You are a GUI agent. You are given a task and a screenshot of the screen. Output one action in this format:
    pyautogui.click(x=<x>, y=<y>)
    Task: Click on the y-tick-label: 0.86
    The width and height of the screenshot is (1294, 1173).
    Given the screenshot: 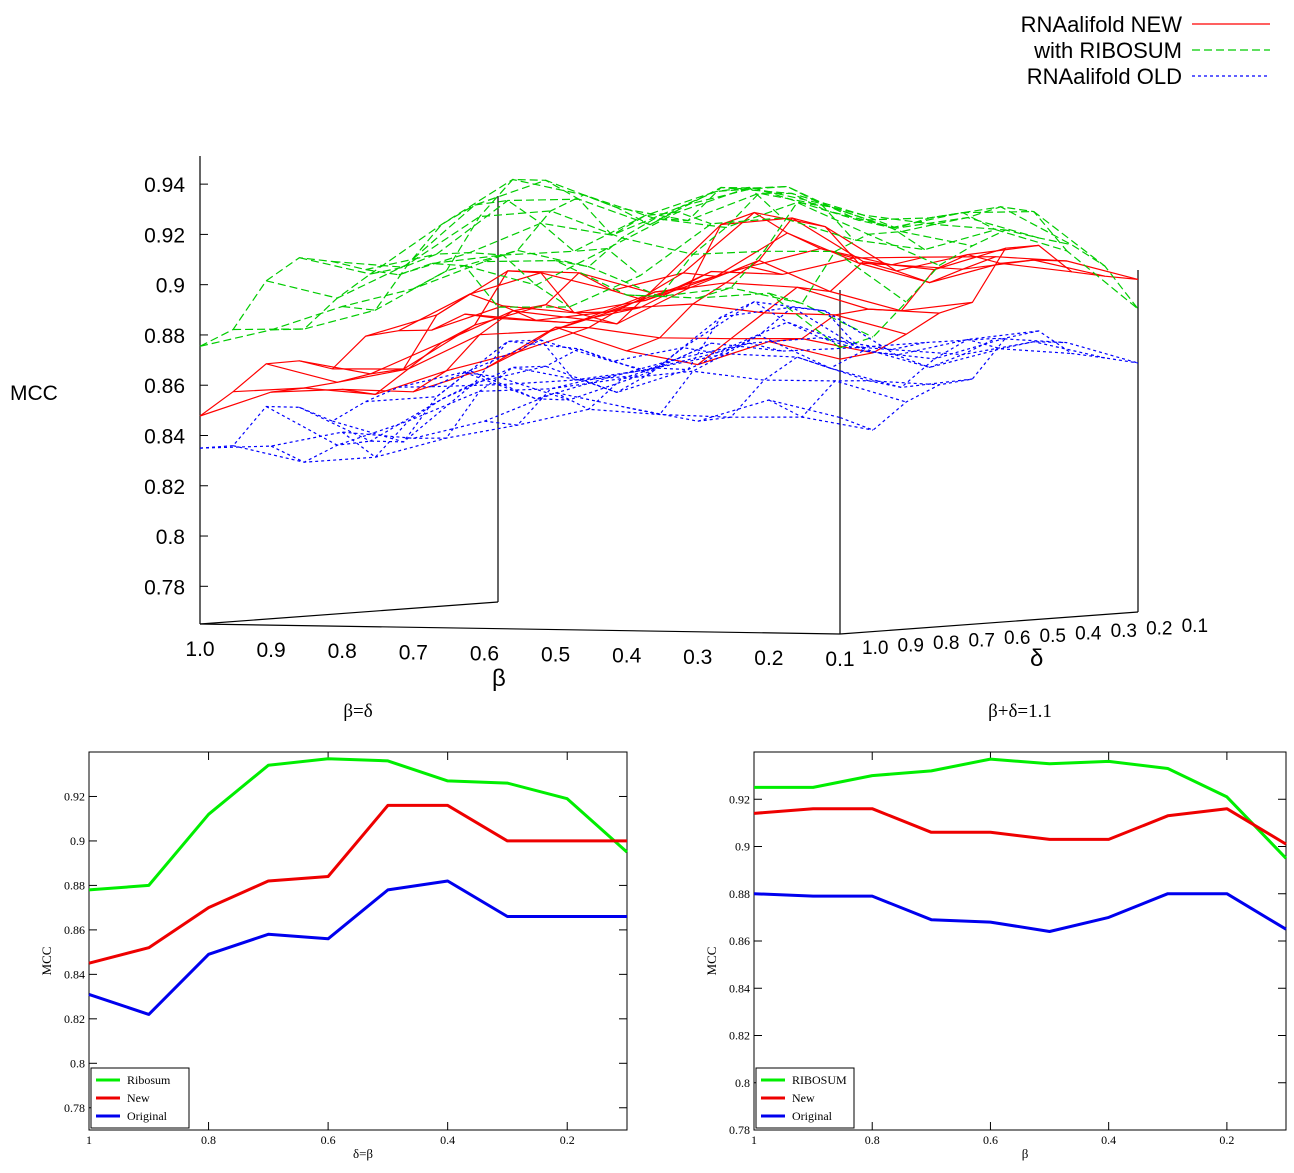 What is the action you would take?
    pyautogui.click(x=739, y=941)
    